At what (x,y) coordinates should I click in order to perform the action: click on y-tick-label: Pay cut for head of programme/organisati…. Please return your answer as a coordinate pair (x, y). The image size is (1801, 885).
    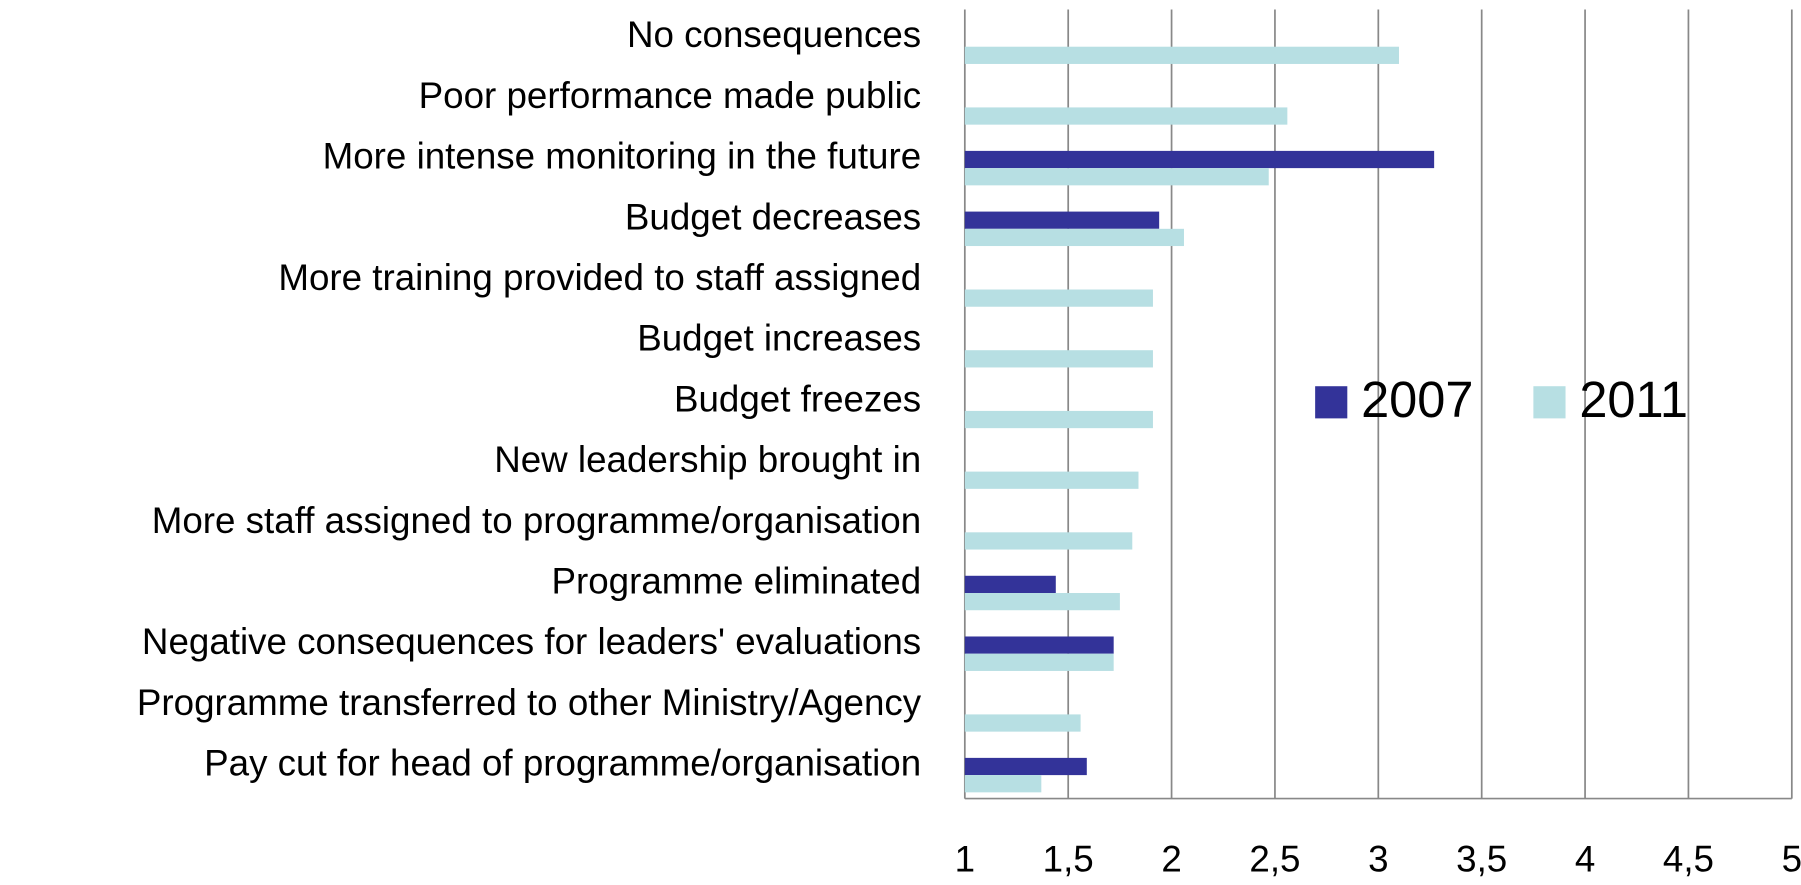
    Looking at the image, I should click on (562, 763).